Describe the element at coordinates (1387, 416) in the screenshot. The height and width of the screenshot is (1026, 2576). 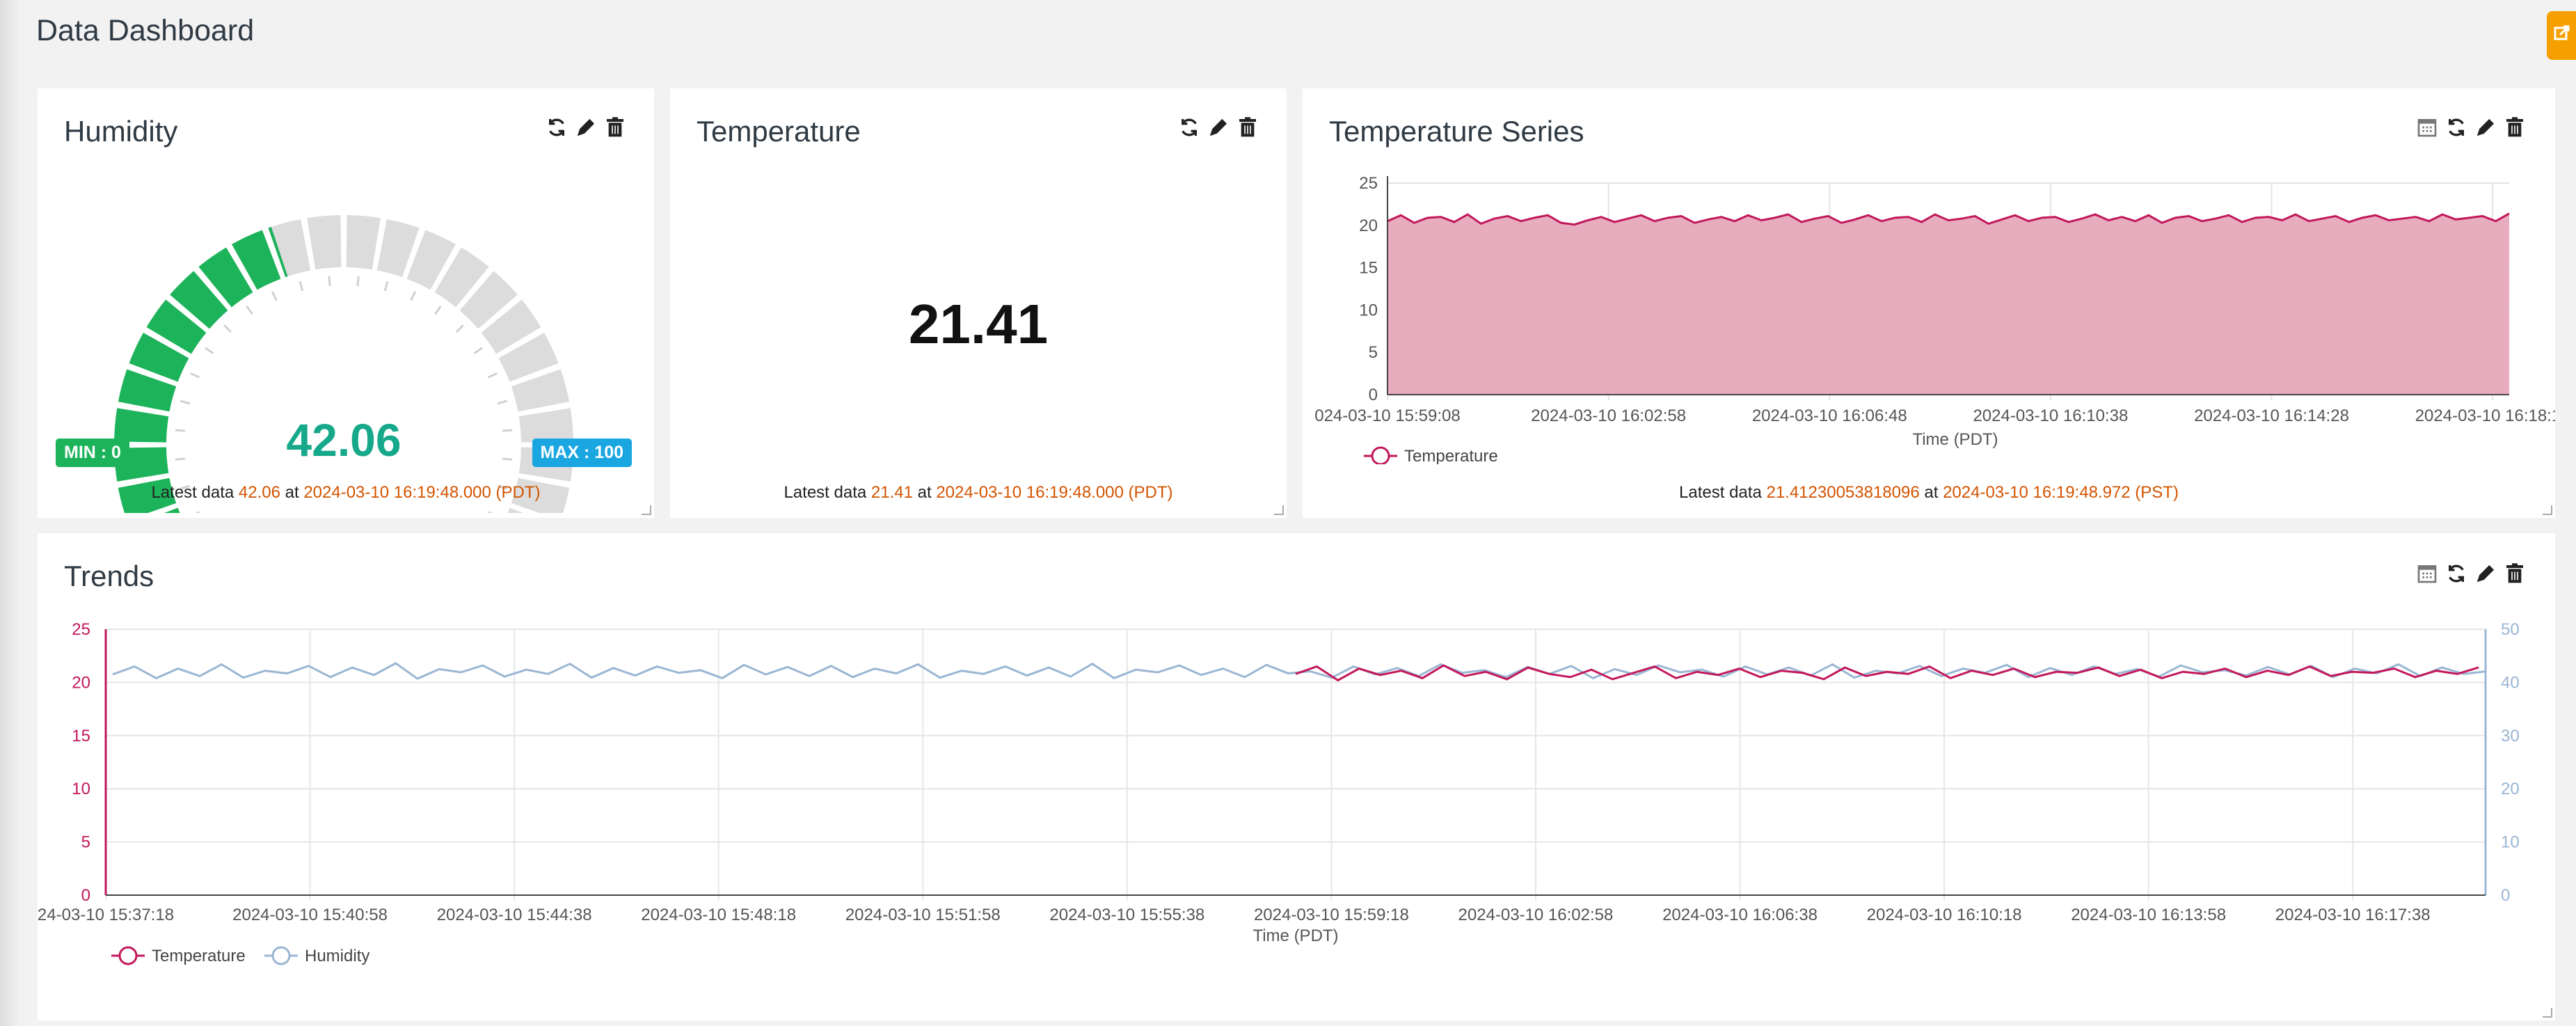
I see `x-tick-label: 024-03-10 15:59:08` at that location.